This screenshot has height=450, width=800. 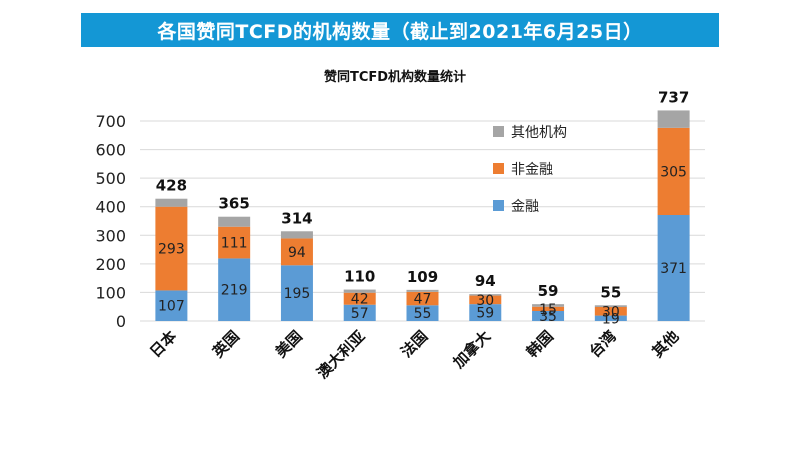 I want to click on segment-value-label: 371, so click(x=673, y=269).